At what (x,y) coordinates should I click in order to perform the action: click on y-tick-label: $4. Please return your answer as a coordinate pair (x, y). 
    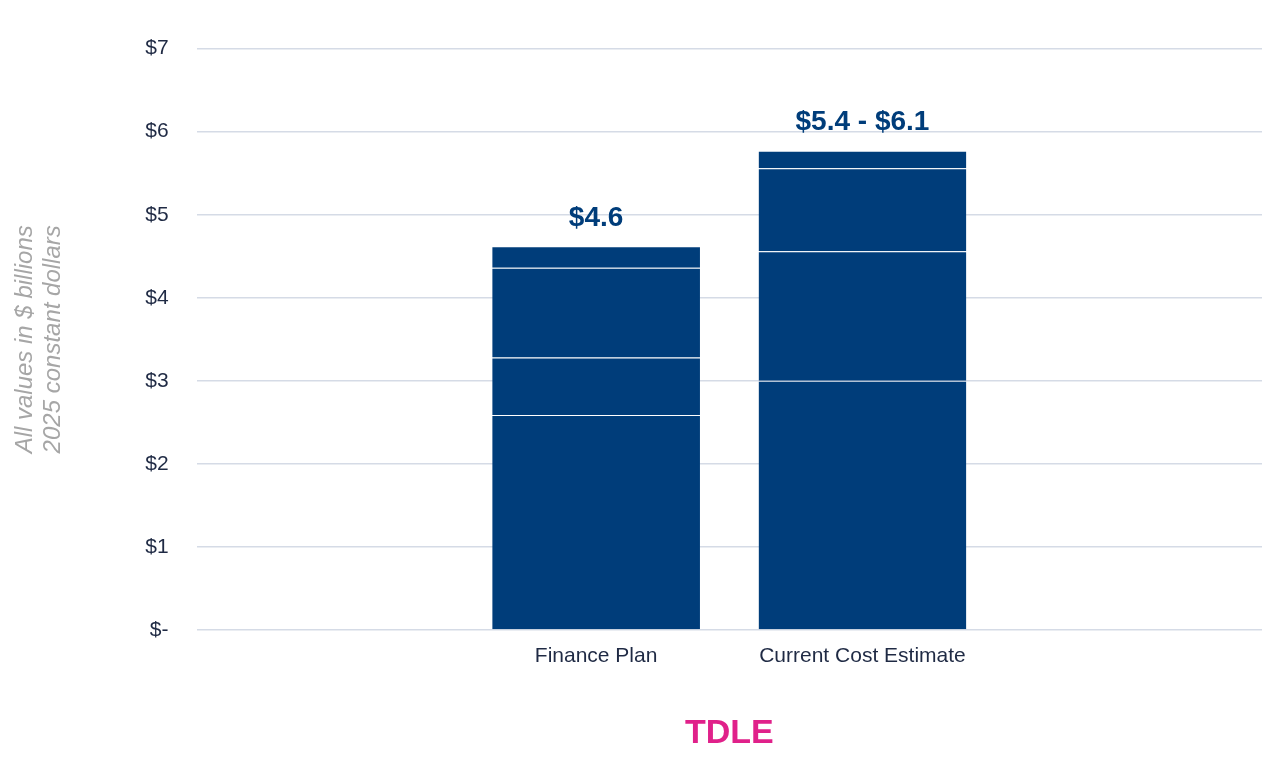
    Looking at the image, I should click on (157, 296).